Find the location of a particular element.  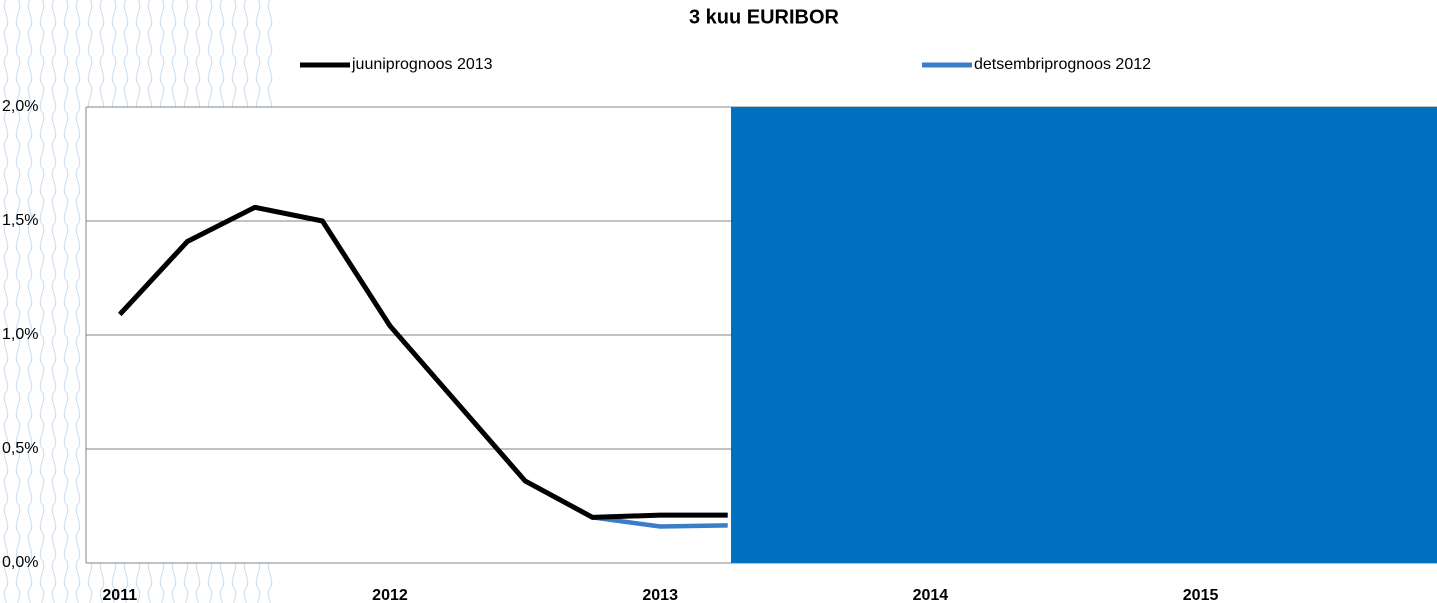

y-tick-label: 0,5% is located at coordinates (20, 448).